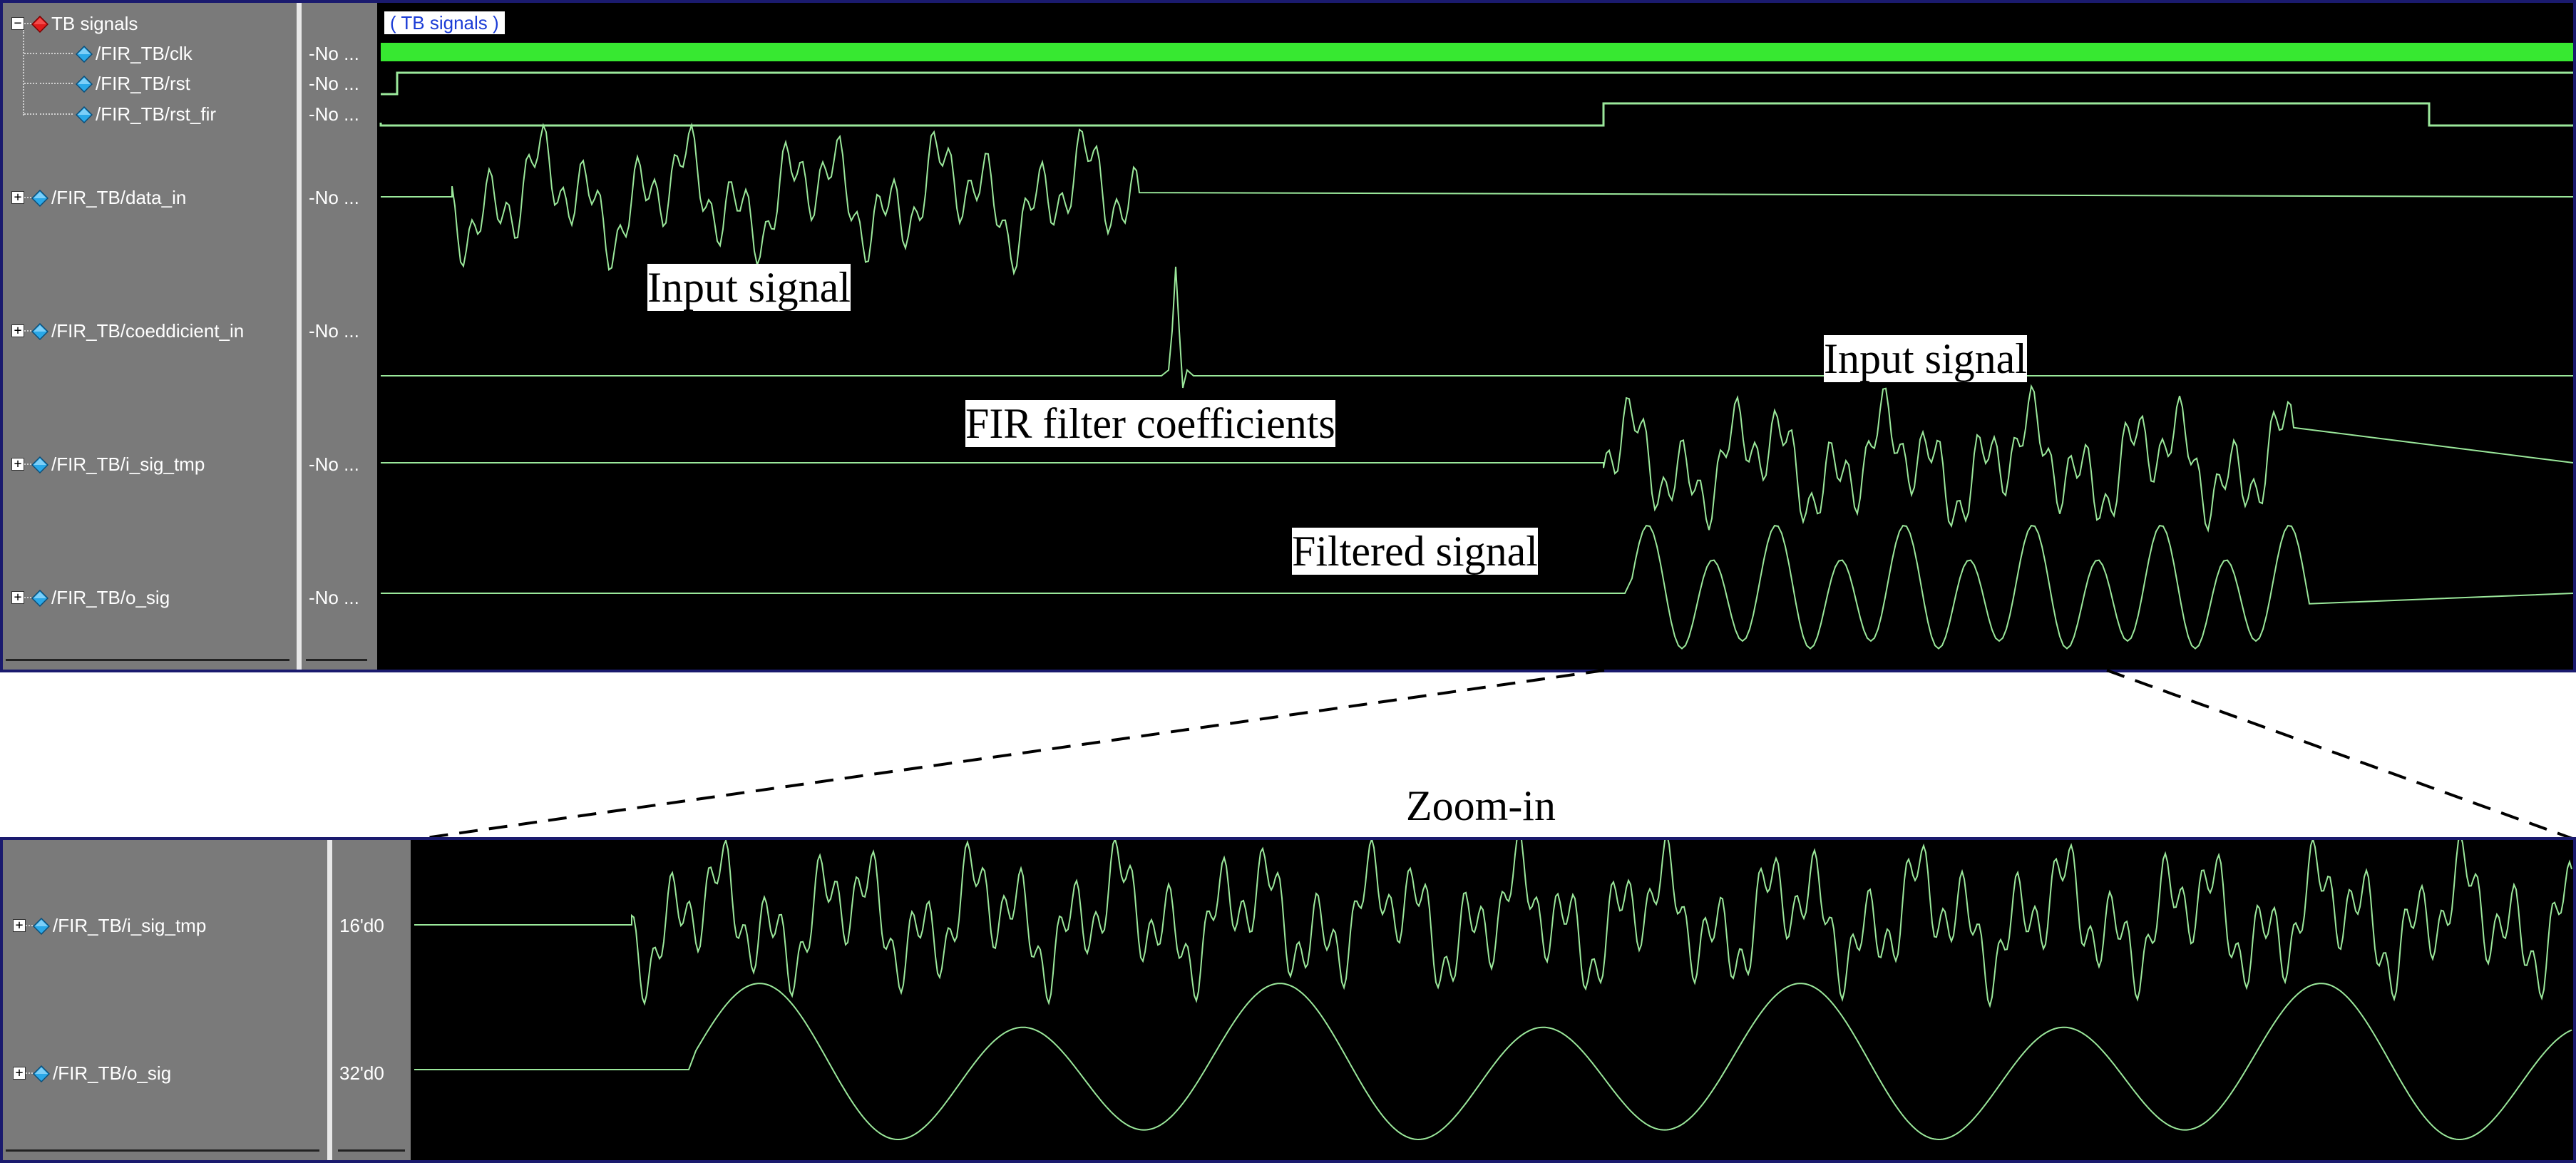 This screenshot has width=2576, height=1163. I want to click on annotation-zoom-in: Zoom-in, so click(1481, 806).